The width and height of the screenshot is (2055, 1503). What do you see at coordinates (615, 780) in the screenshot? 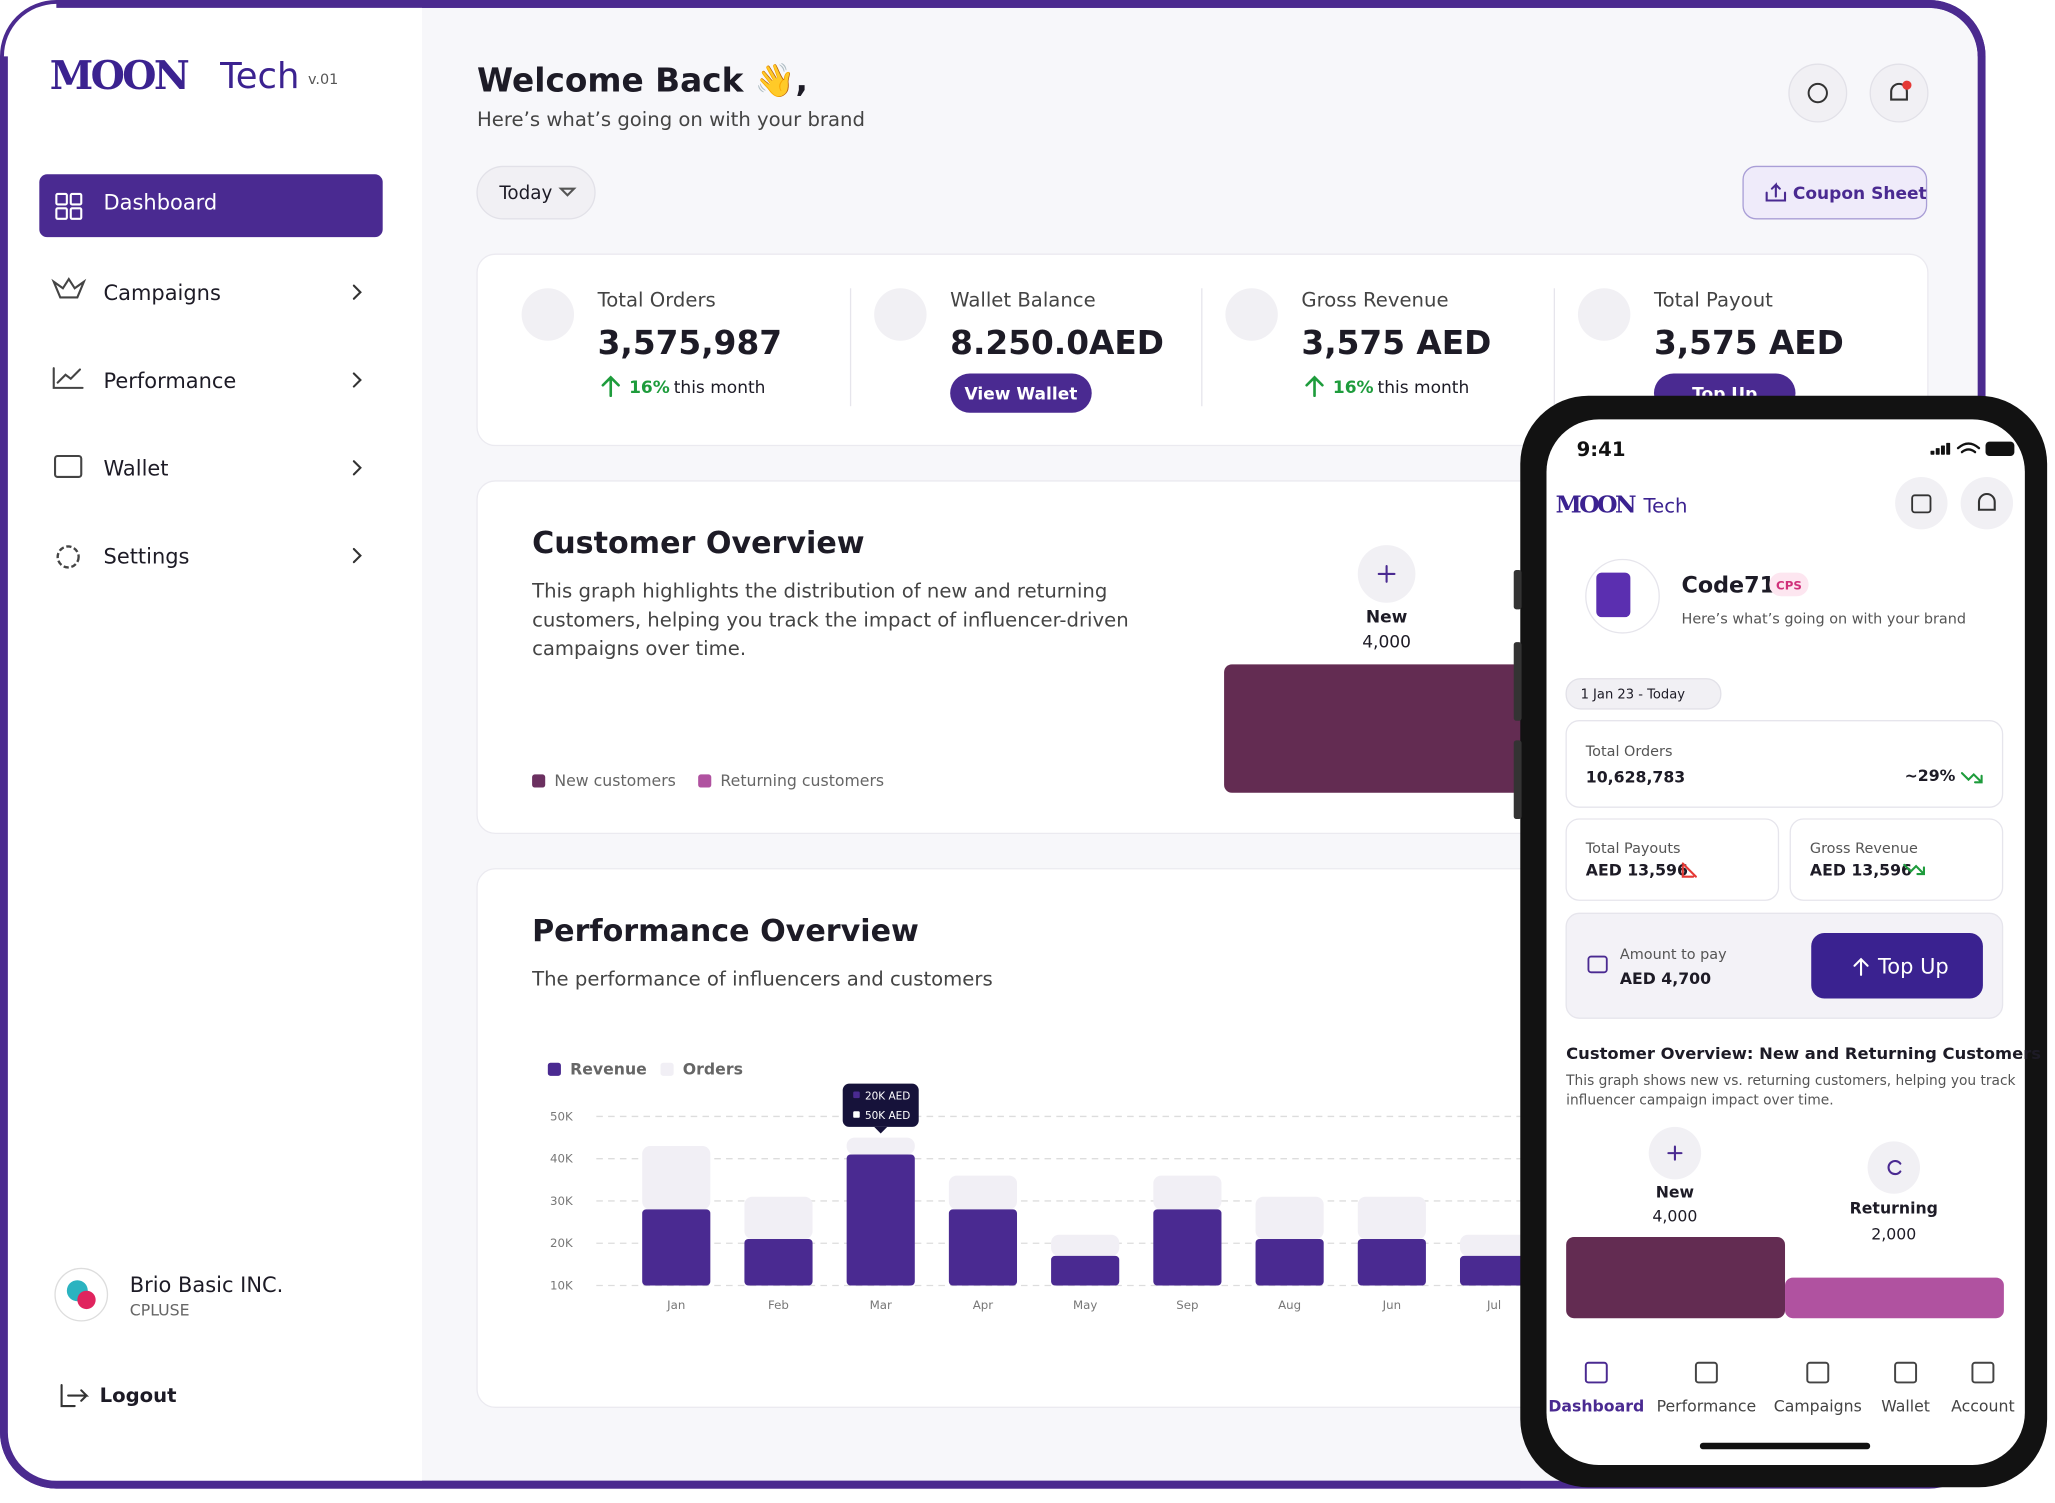
I see `legend-label: New customers` at bounding box center [615, 780].